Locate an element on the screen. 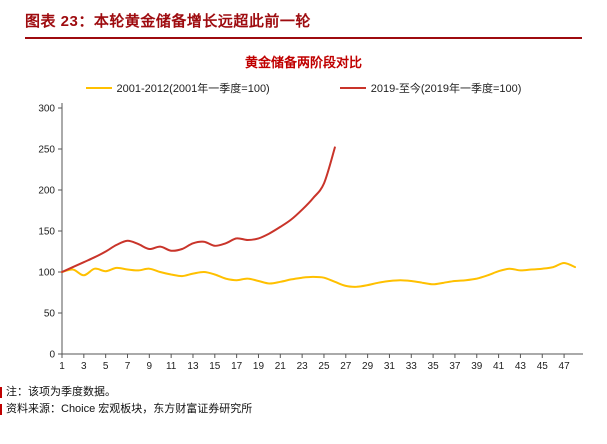 This screenshot has height=444, width=607. svg-text: 7 is located at coordinates (128, 366).